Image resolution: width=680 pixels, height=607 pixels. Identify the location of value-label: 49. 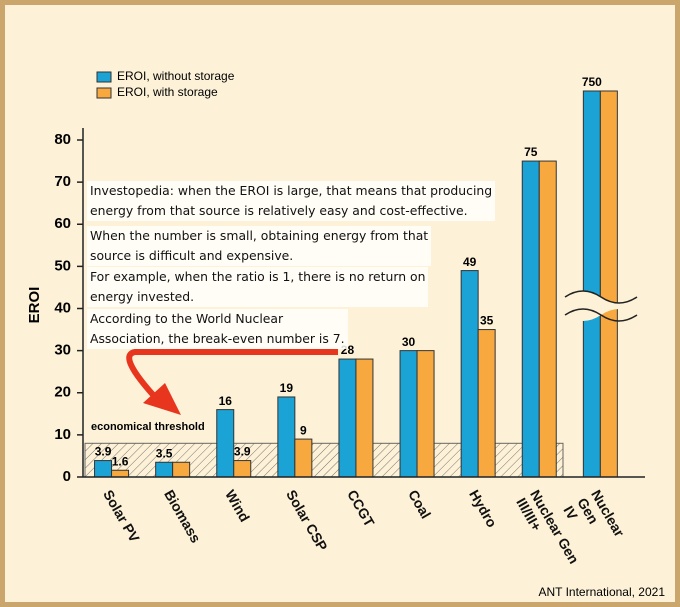
(470, 262).